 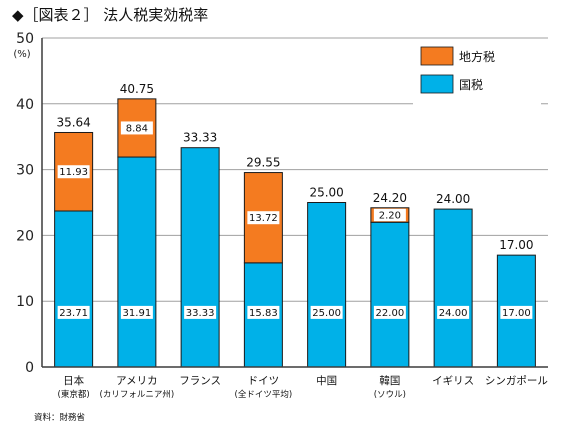 I want to click on total-label: 33.33, so click(x=200, y=138).